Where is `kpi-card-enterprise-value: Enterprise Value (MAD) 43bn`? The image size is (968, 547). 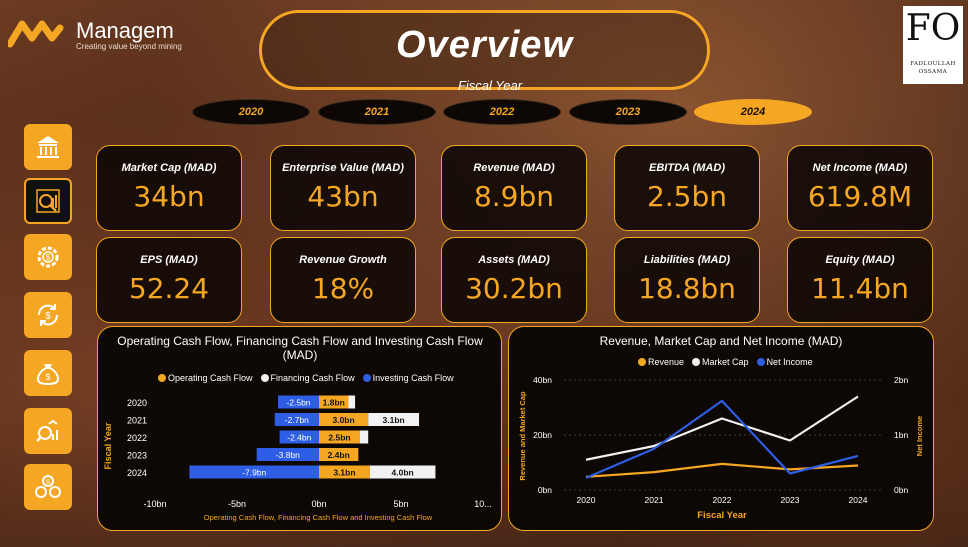 kpi-card-enterprise-value: Enterprise Value (MAD) 43bn is located at coordinates (343, 188).